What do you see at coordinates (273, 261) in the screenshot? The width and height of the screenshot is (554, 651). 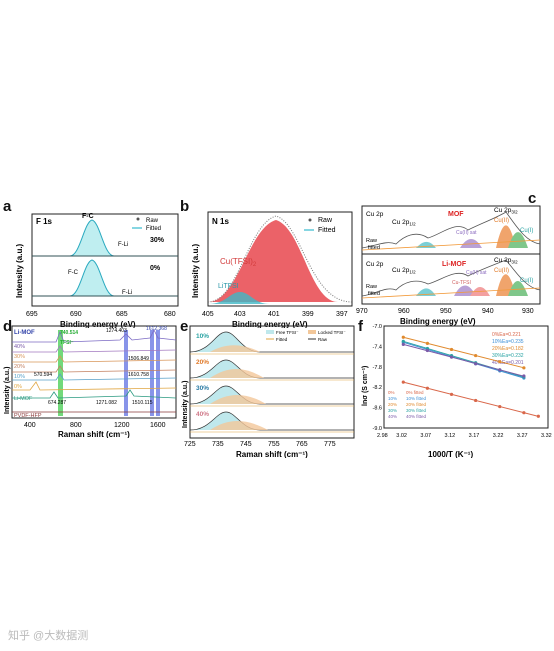 I see `b-cu-tfsi-peak` at bounding box center [273, 261].